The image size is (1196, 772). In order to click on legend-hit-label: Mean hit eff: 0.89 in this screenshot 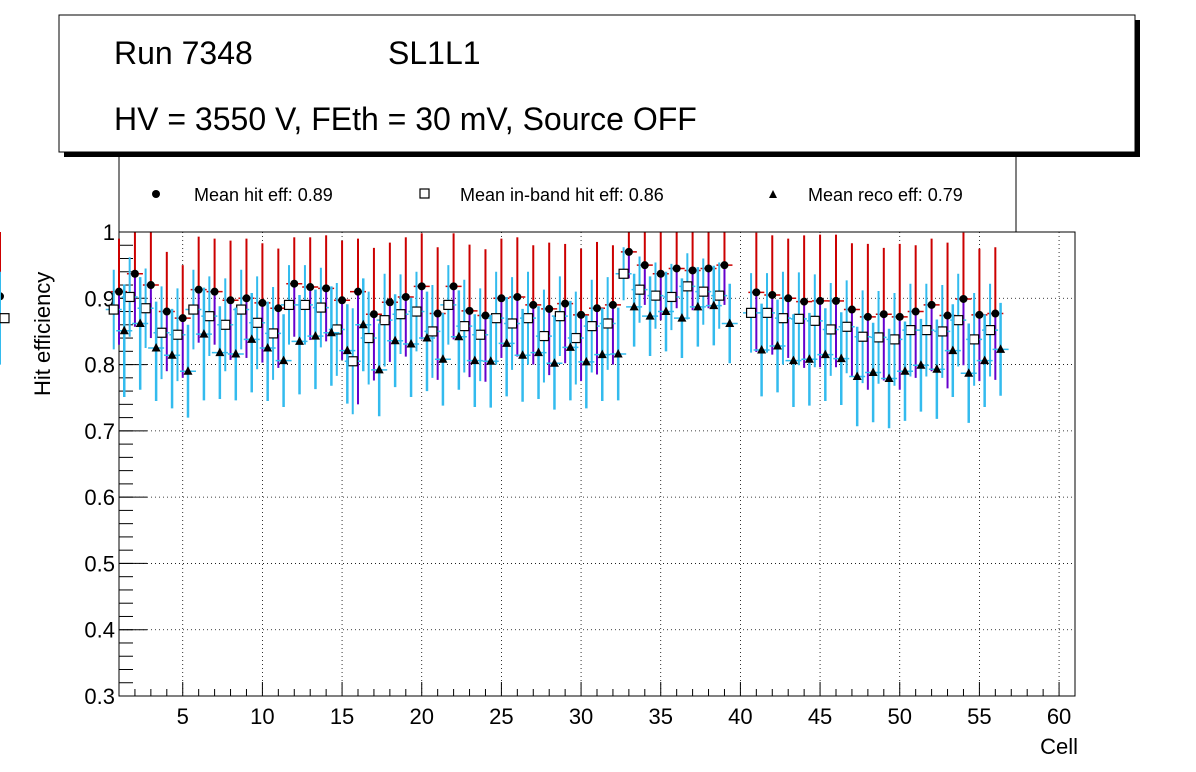, I will do `click(263, 195)`.